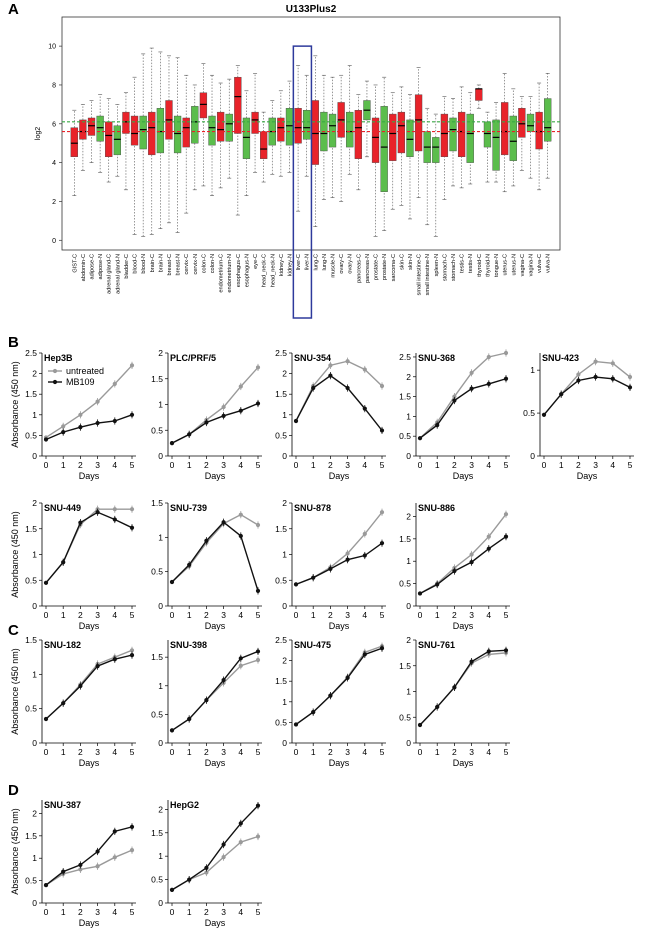 The height and width of the screenshot is (944, 650). I want to click on boxplot-category-label: liver-C, so click(299, 262).